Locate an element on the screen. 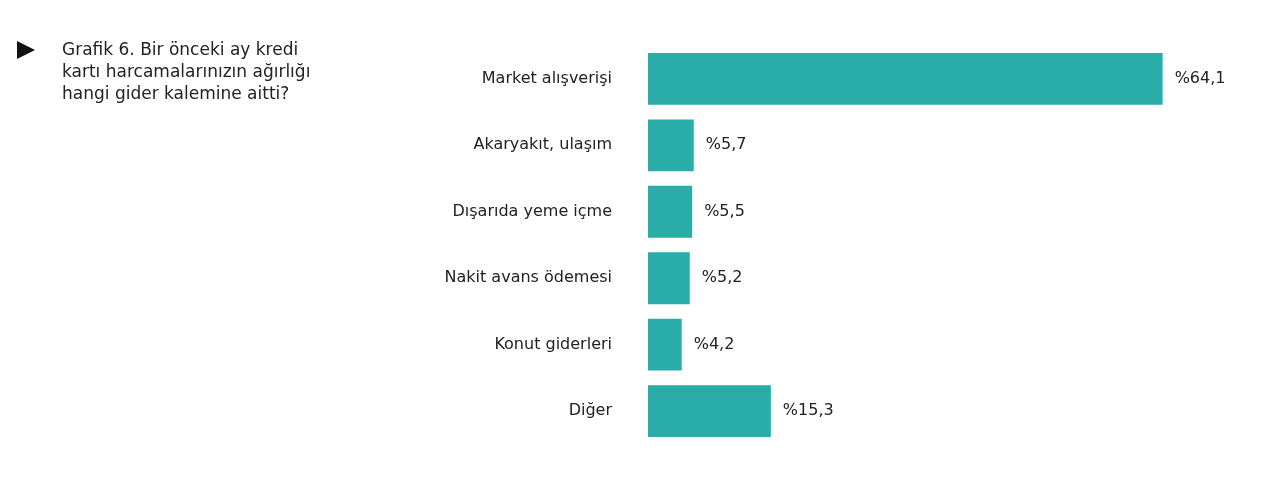  y-tick-label: Konut giderleri is located at coordinates (553, 343).